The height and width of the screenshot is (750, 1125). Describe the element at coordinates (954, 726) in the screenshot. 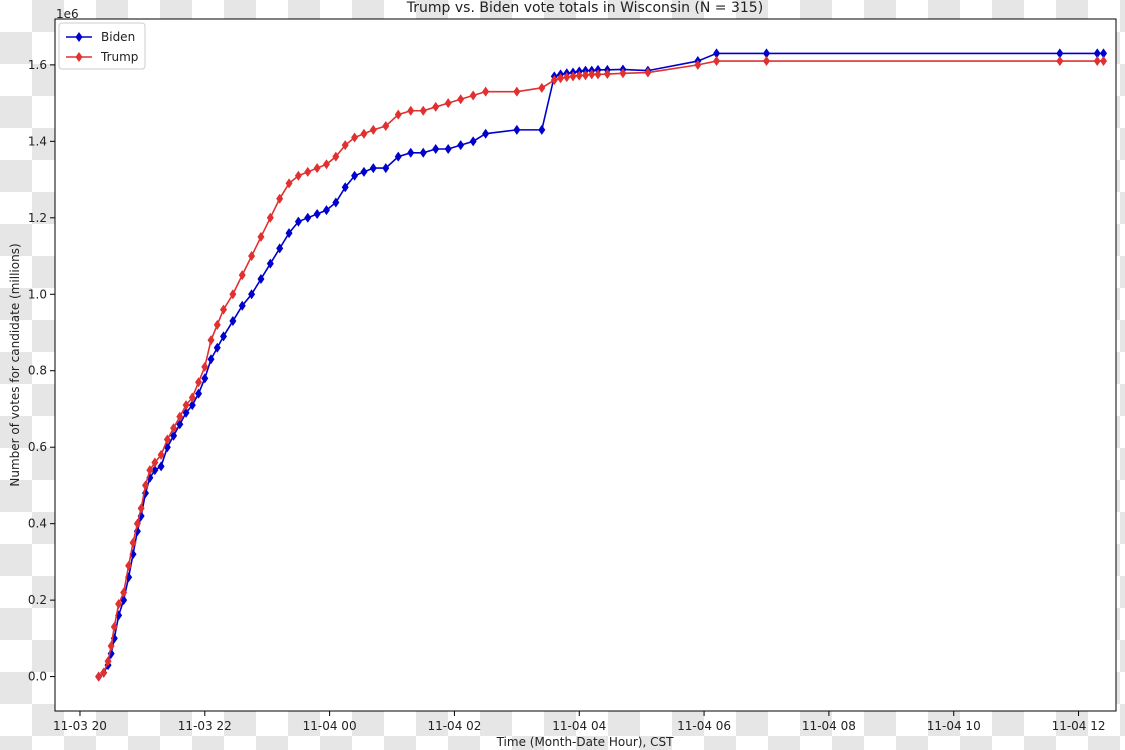

I see `x-tick-label: 11-04 10` at that location.